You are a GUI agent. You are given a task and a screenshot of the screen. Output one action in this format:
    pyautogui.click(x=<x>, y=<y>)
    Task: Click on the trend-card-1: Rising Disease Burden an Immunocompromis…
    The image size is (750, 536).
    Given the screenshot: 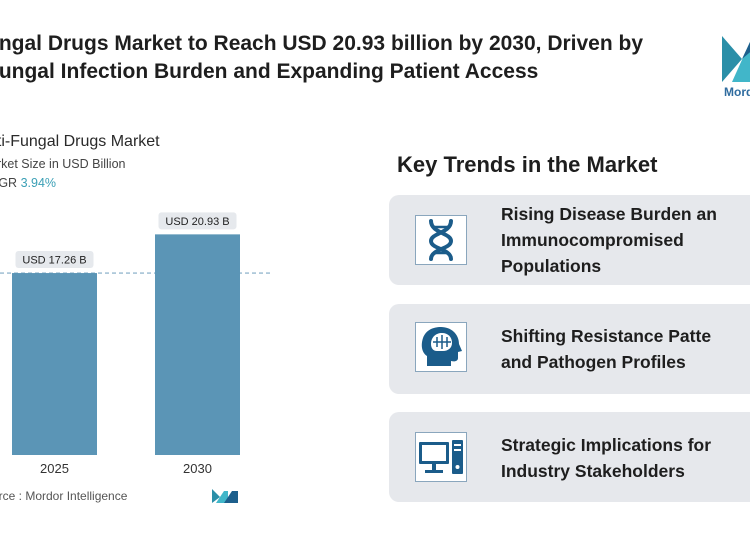 What is the action you would take?
    pyautogui.click(x=569, y=240)
    